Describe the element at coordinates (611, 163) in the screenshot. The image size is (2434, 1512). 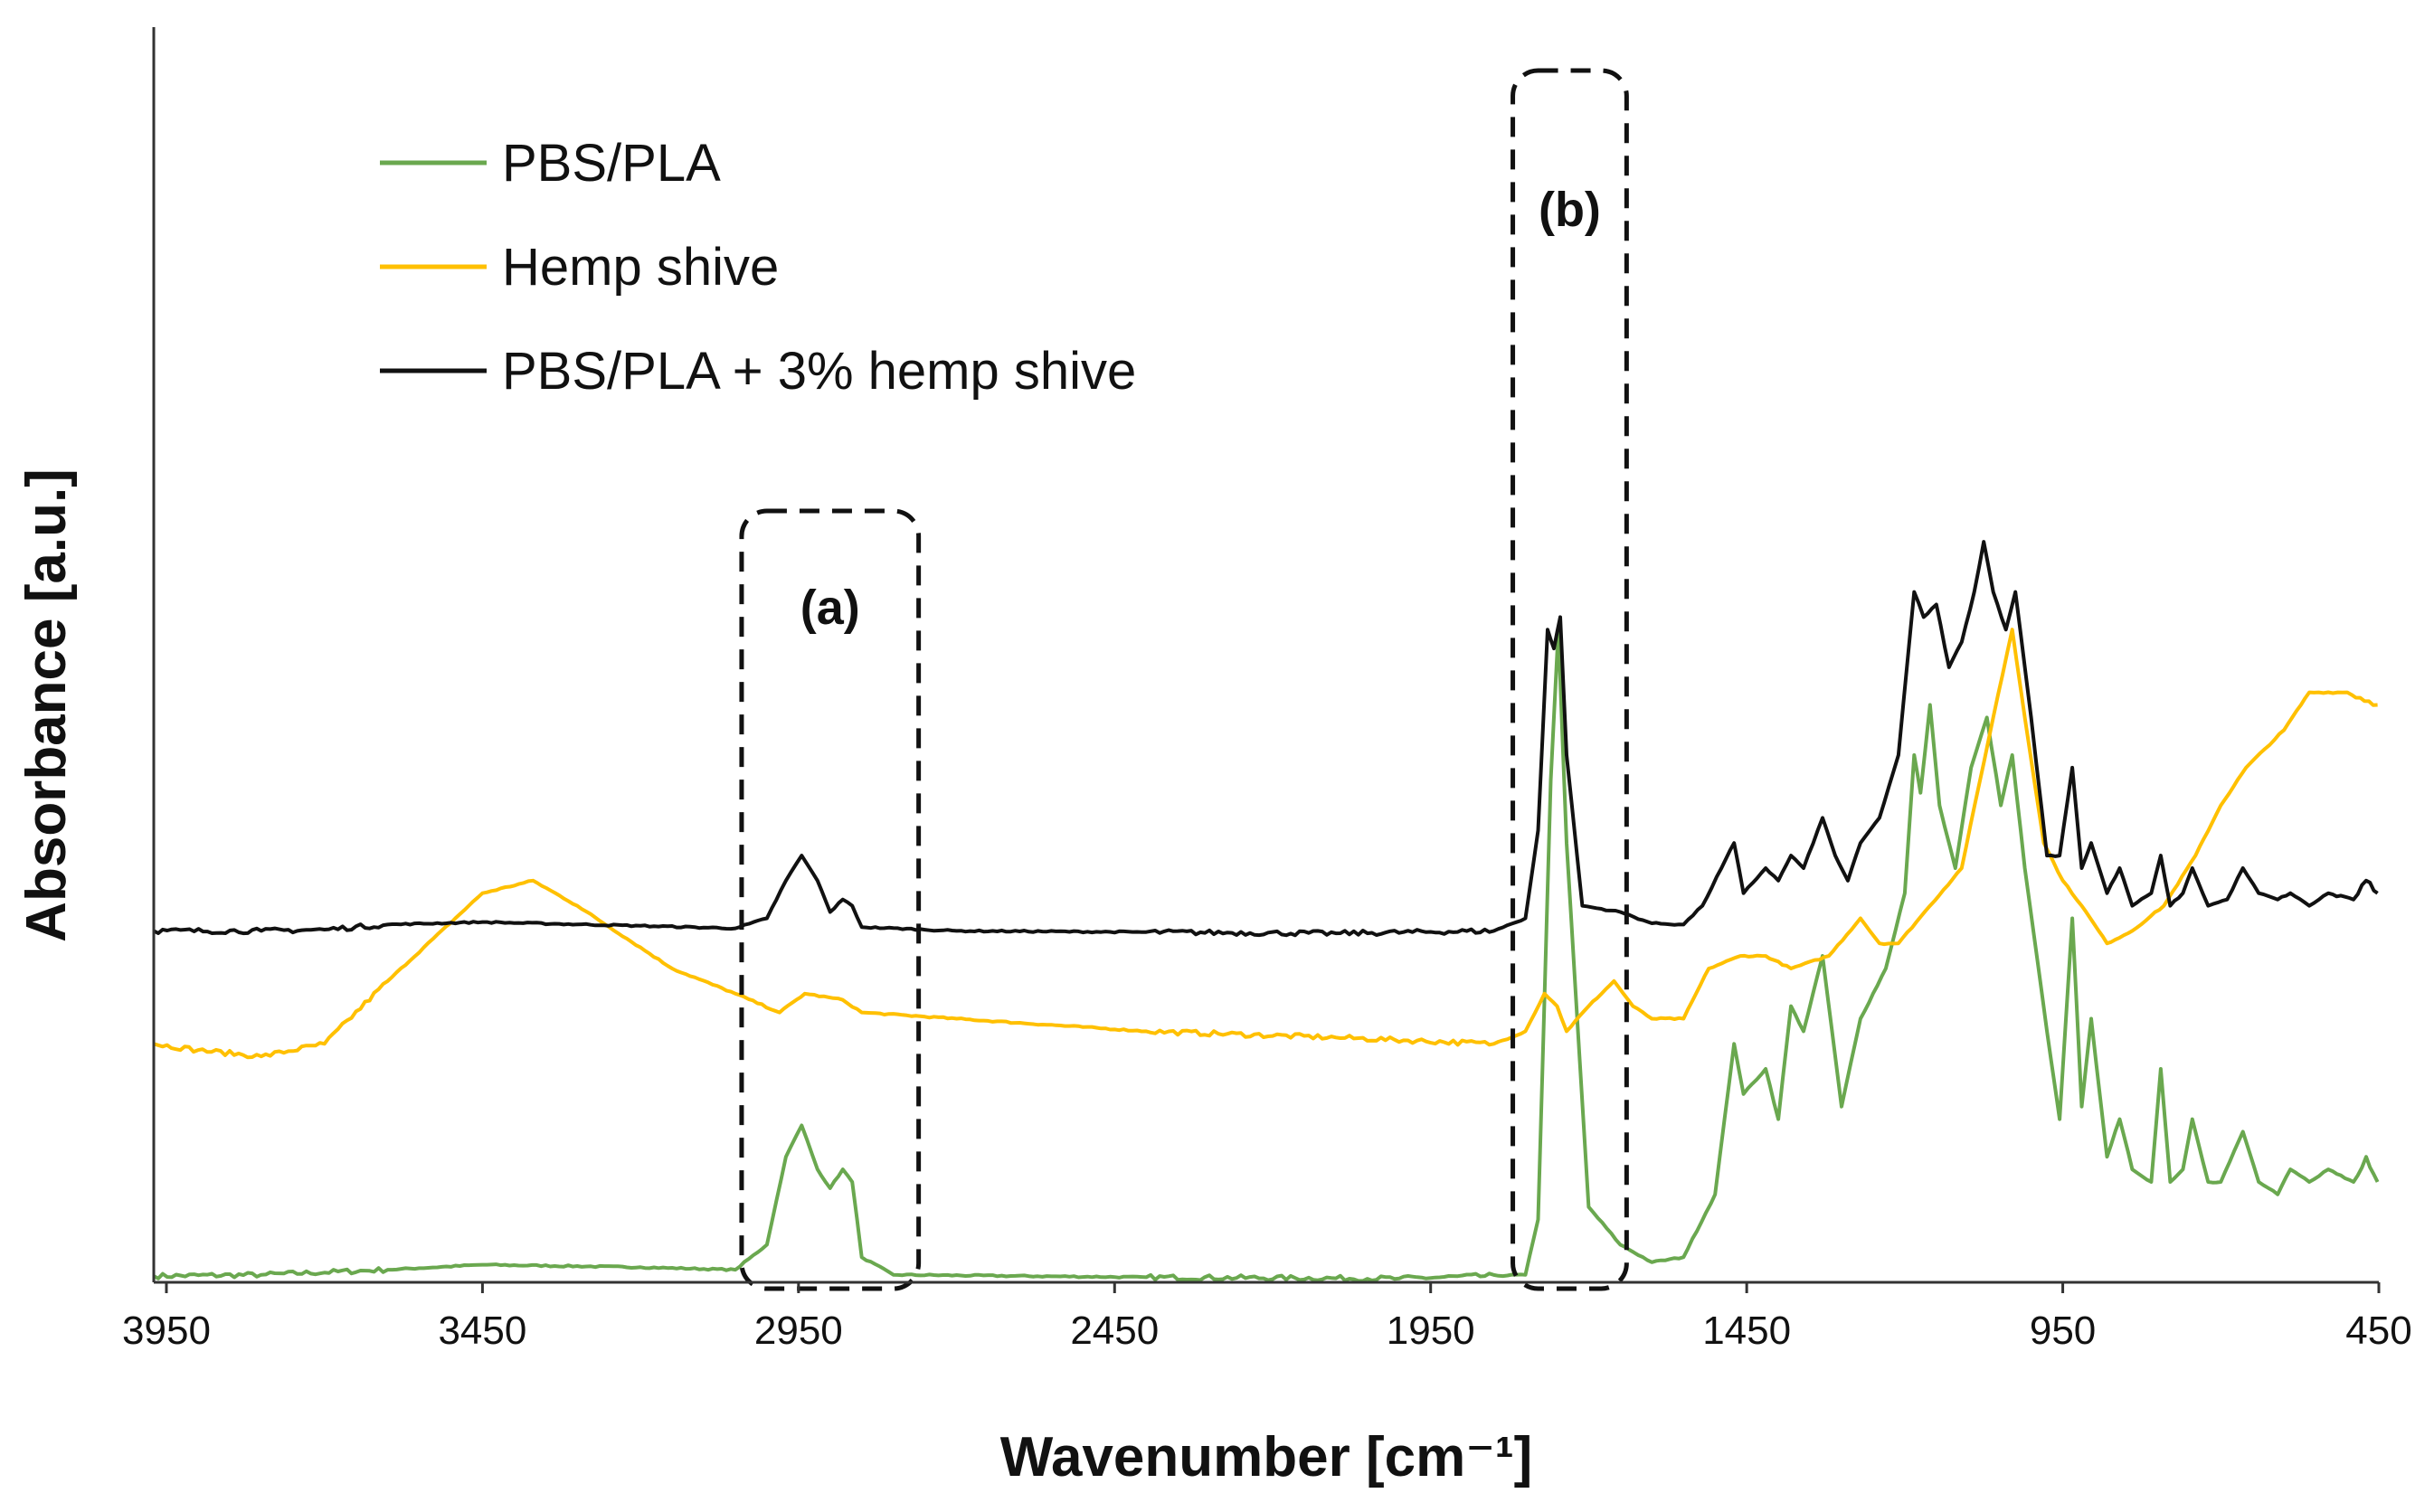
I see `legend-label-1: PBS/PLA` at that location.